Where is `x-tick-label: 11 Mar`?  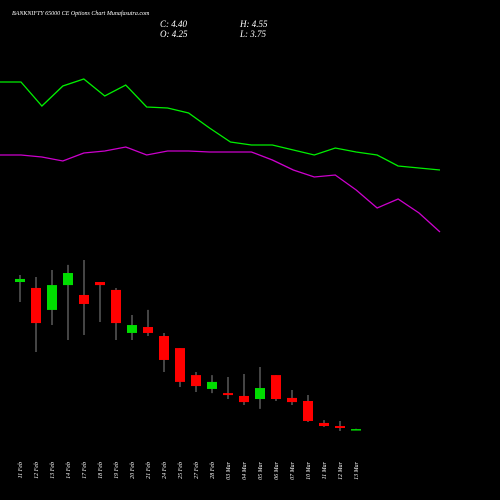 x-tick-label: 11 Mar is located at coordinates (325, 470).